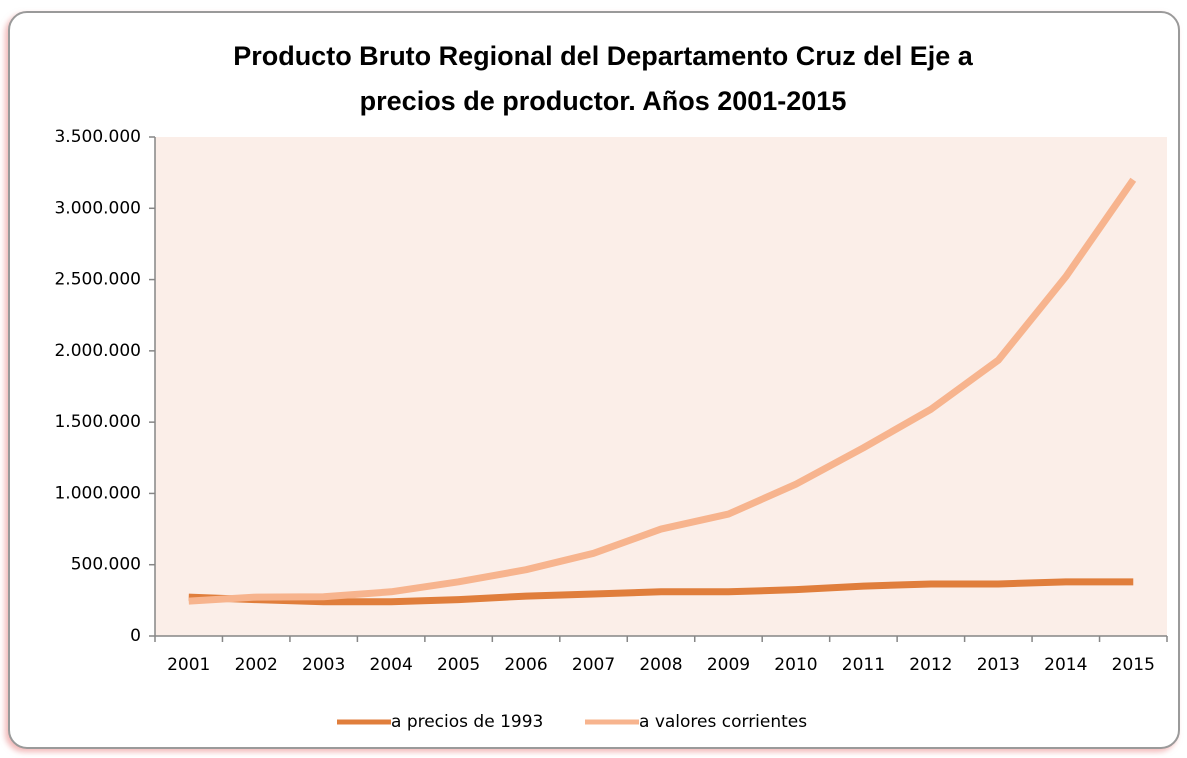  I want to click on x-tick-label: 2004, so click(391, 665).